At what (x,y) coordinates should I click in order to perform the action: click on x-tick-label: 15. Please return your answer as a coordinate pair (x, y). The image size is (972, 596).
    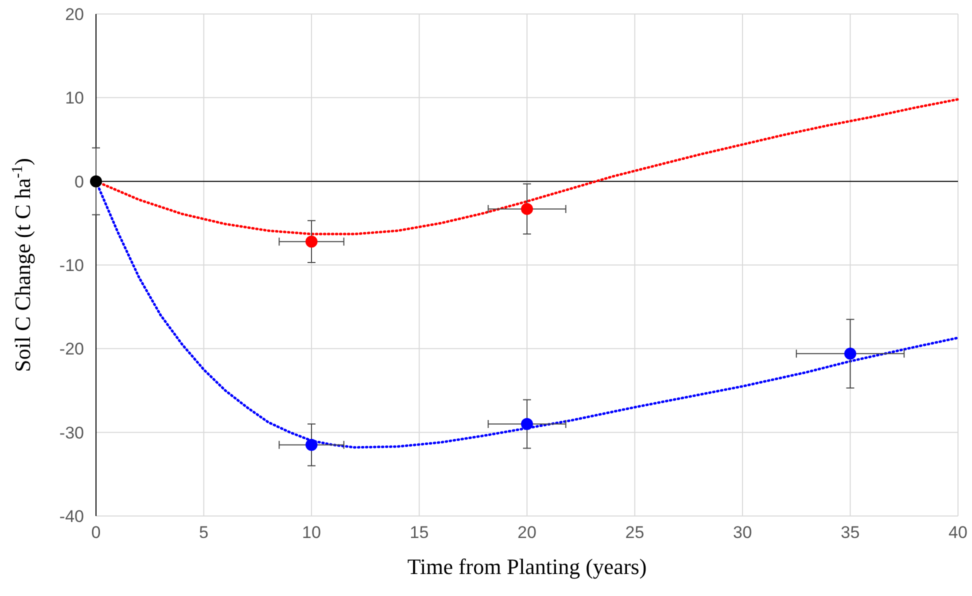
    Looking at the image, I should click on (419, 532).